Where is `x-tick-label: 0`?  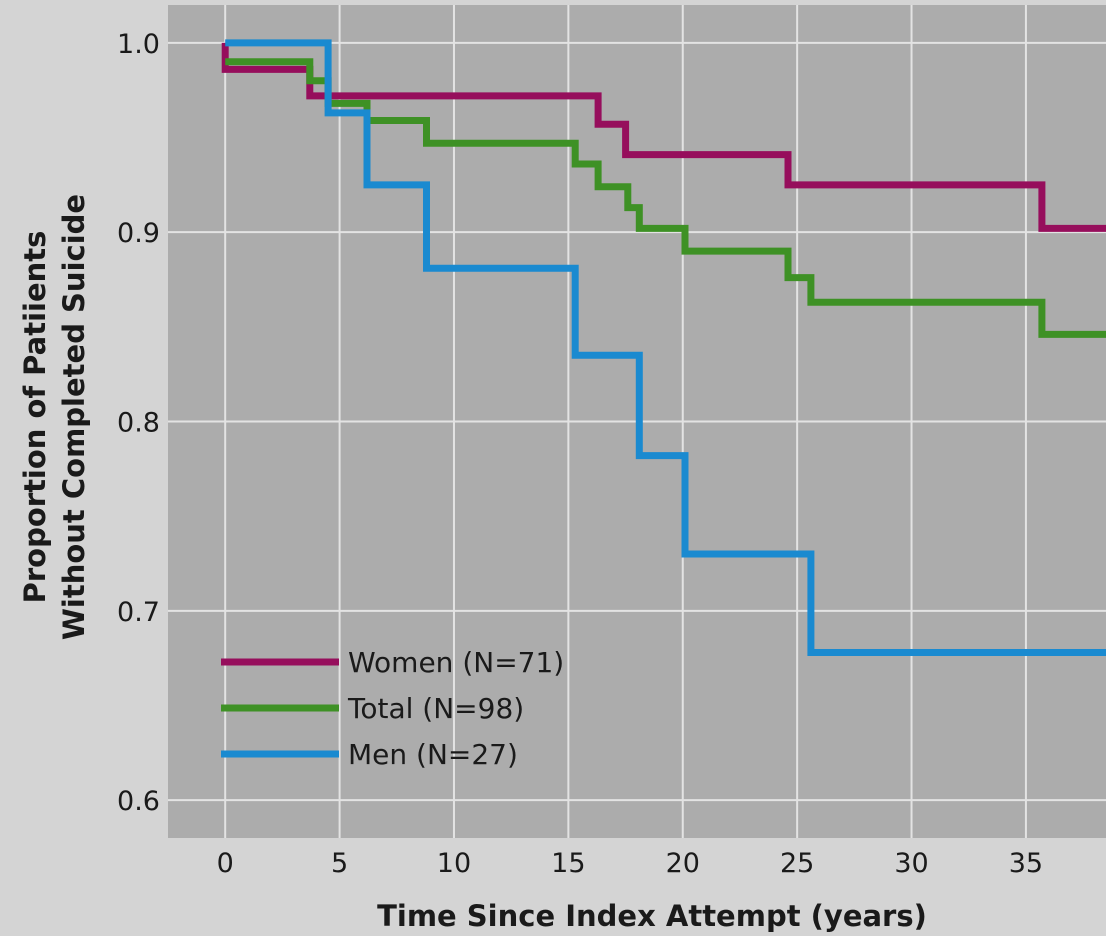 x-tick-label: 0 is located at coordinates (225, 863).